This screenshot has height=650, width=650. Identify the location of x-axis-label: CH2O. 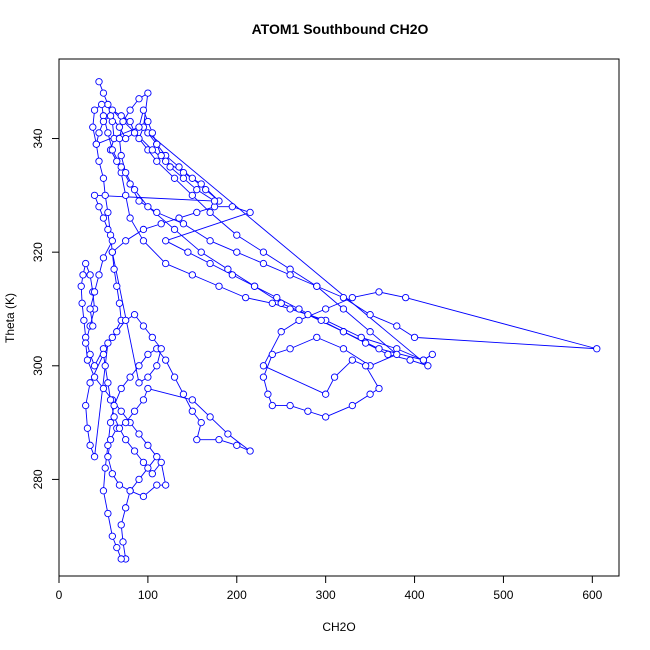
(338, 627).